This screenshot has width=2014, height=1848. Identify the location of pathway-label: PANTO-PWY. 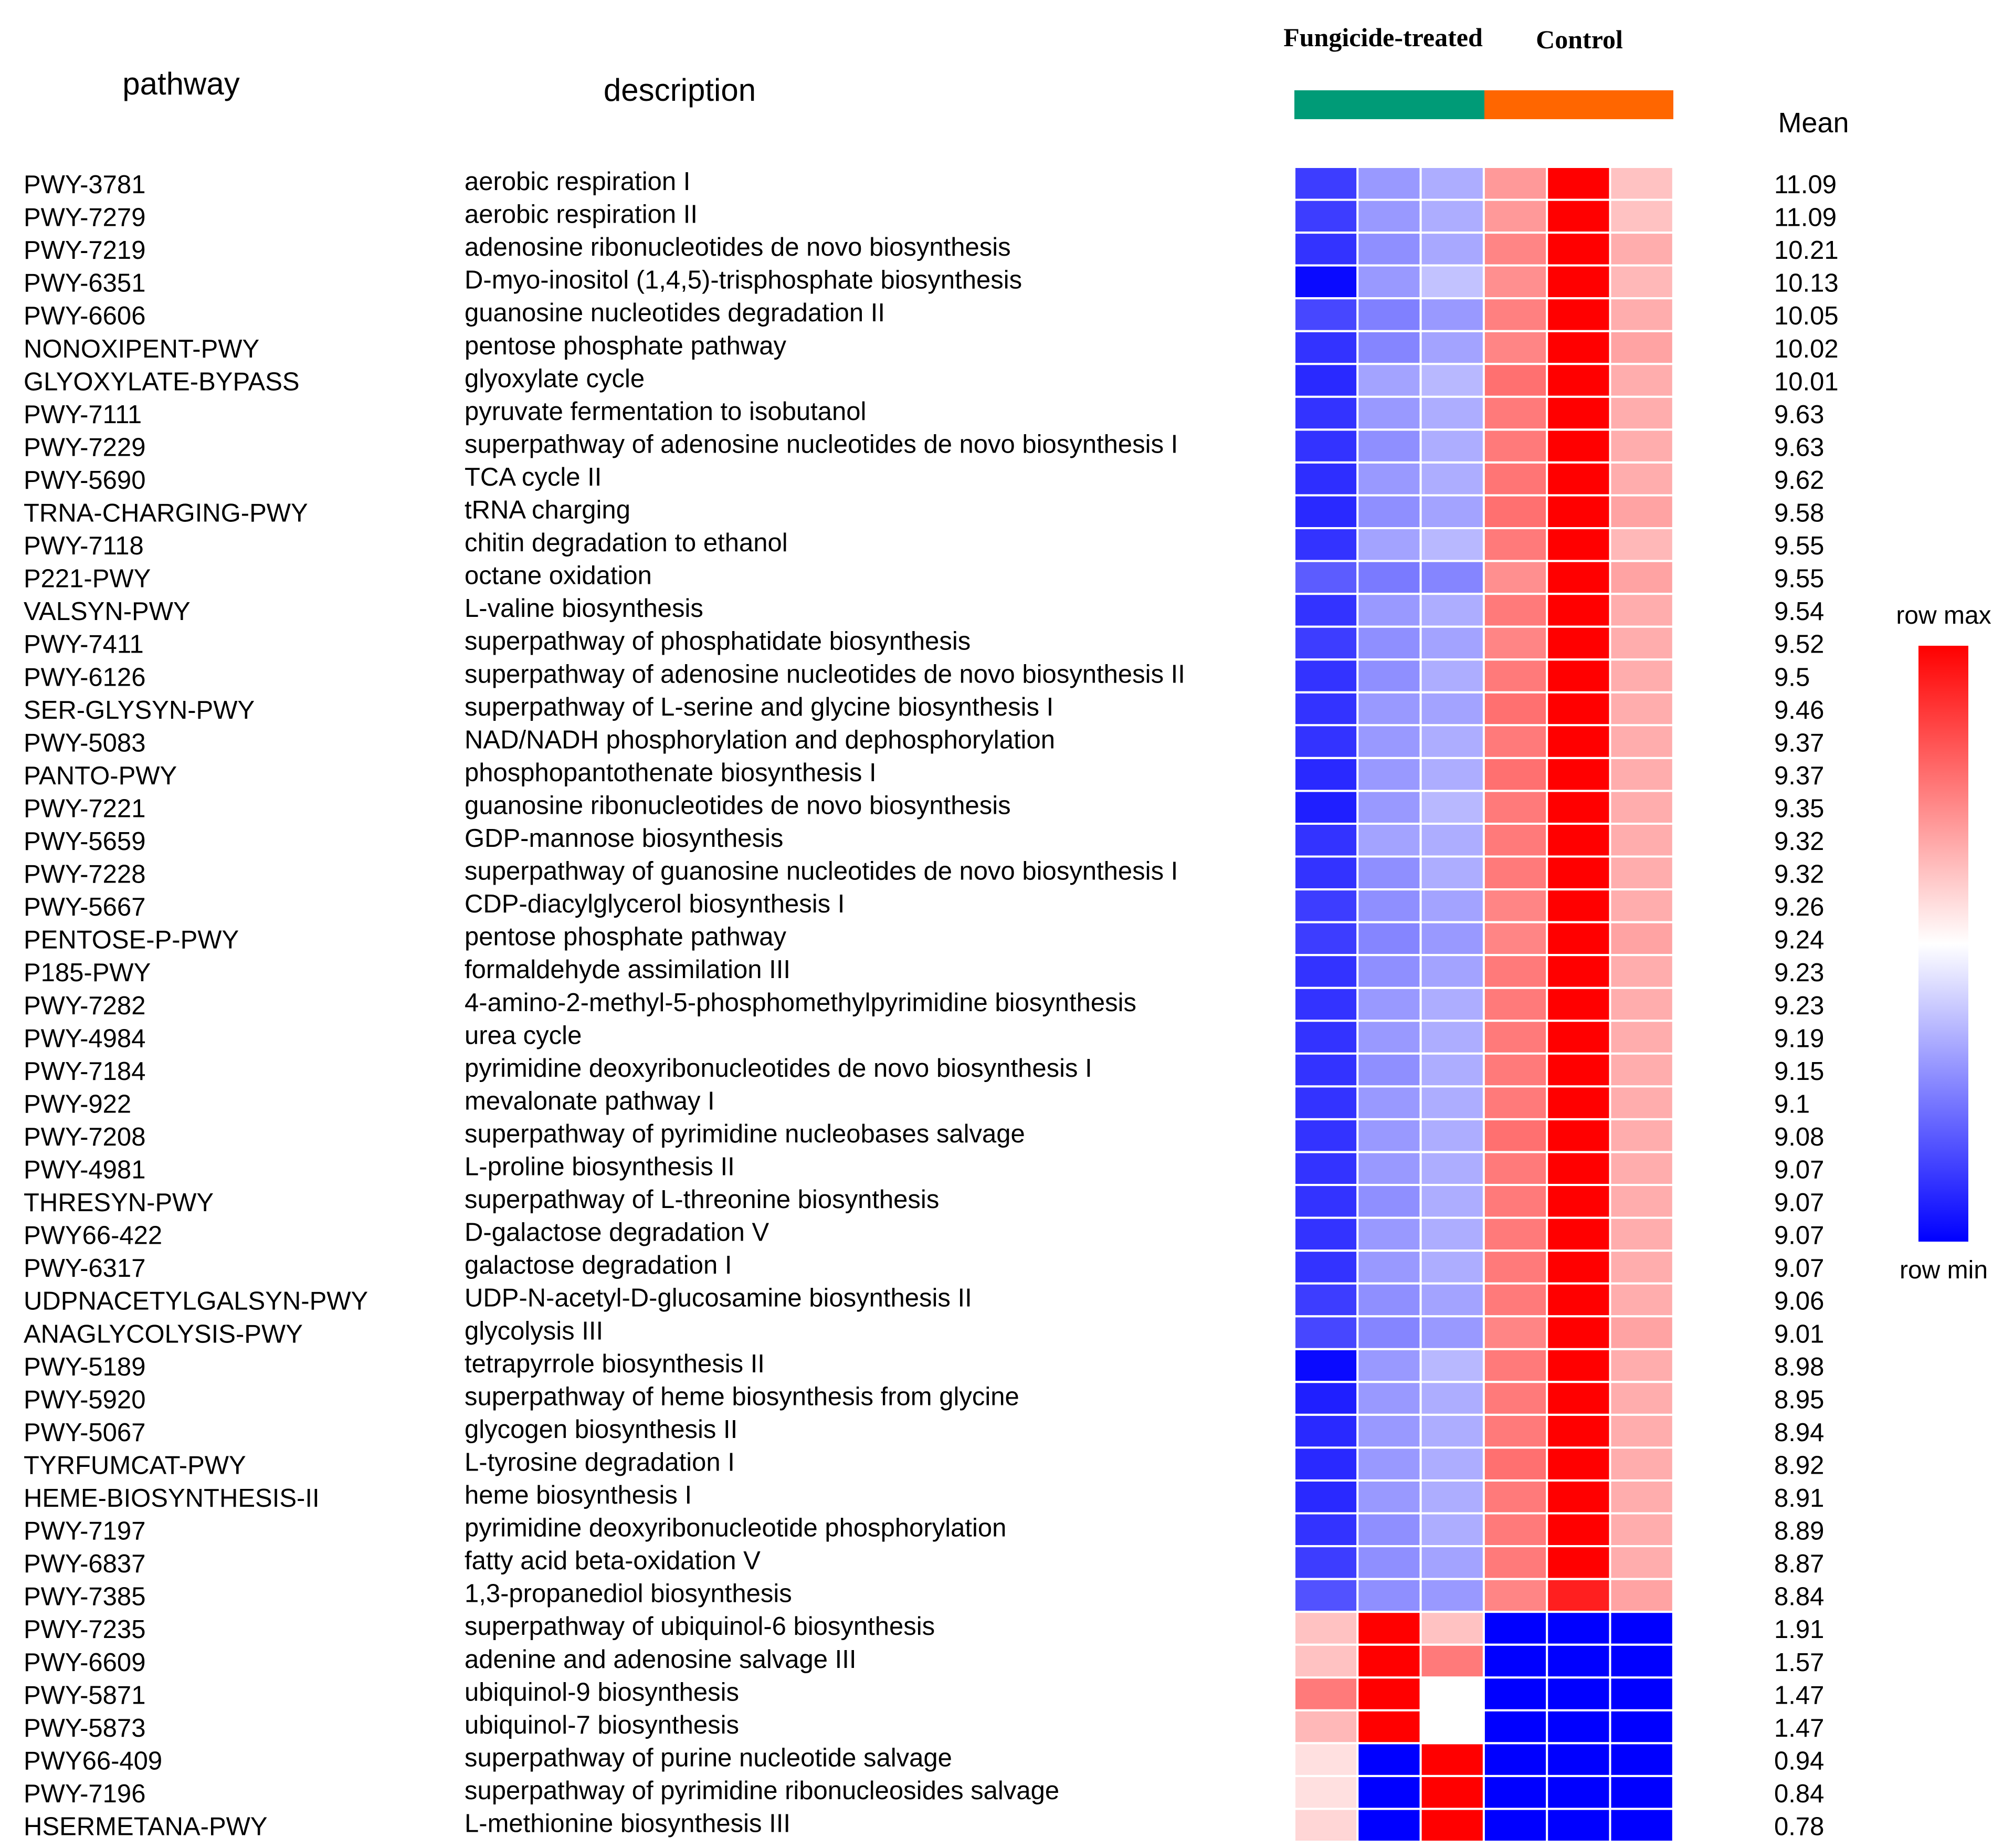
(100, 776).